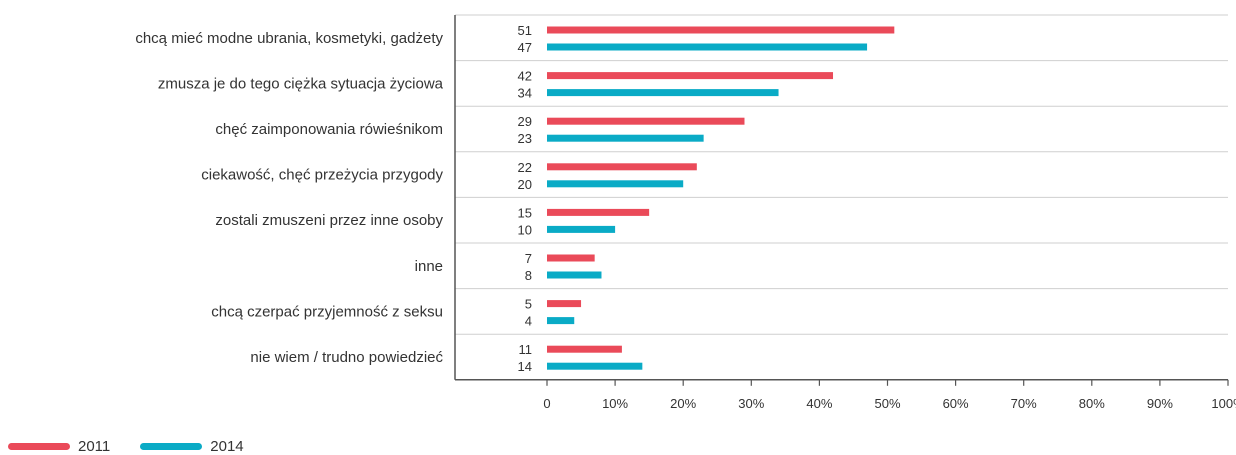  What do you see at coordinates (1024, 403) in the screenshot?
I see `x-tick-label: 70%` at bounding box center [1024, 403].